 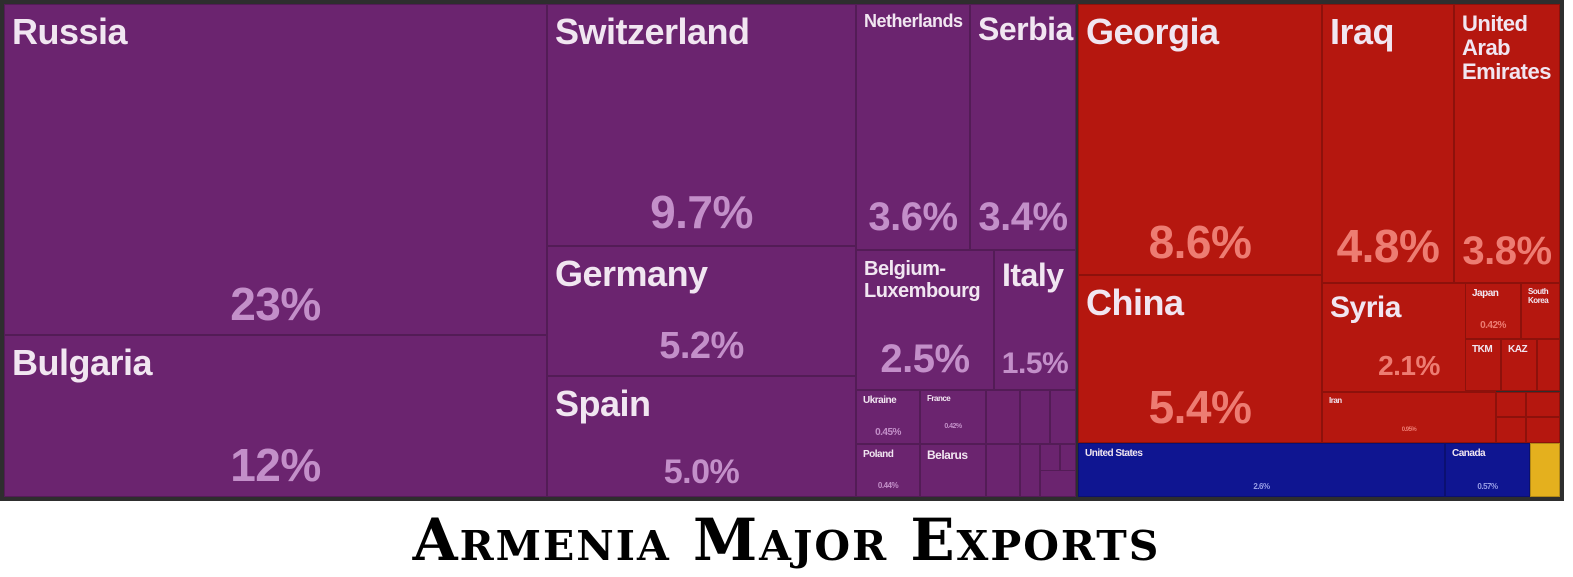 What do you see at coordinates (1200, 242) in the screenshot?
I see `tile-value: 8.6%` at bounding box center [1200, 242].